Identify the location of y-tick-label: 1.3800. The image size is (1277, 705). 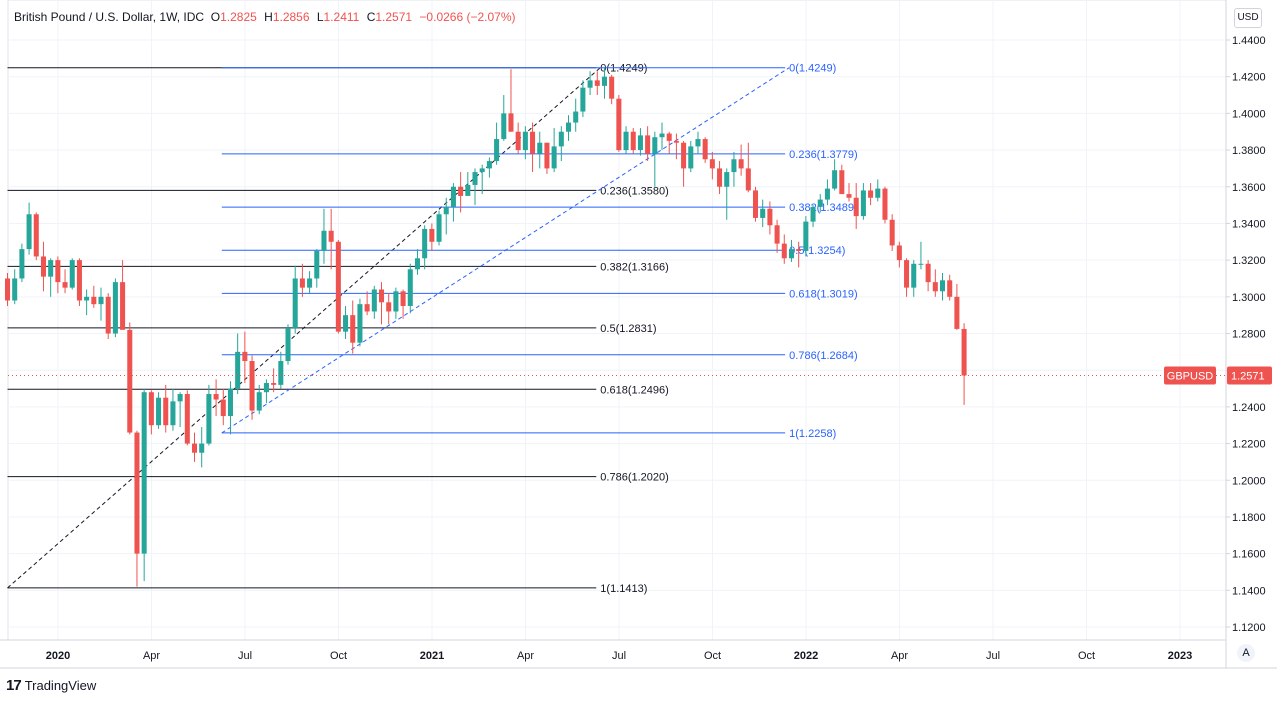
(1249, 151).